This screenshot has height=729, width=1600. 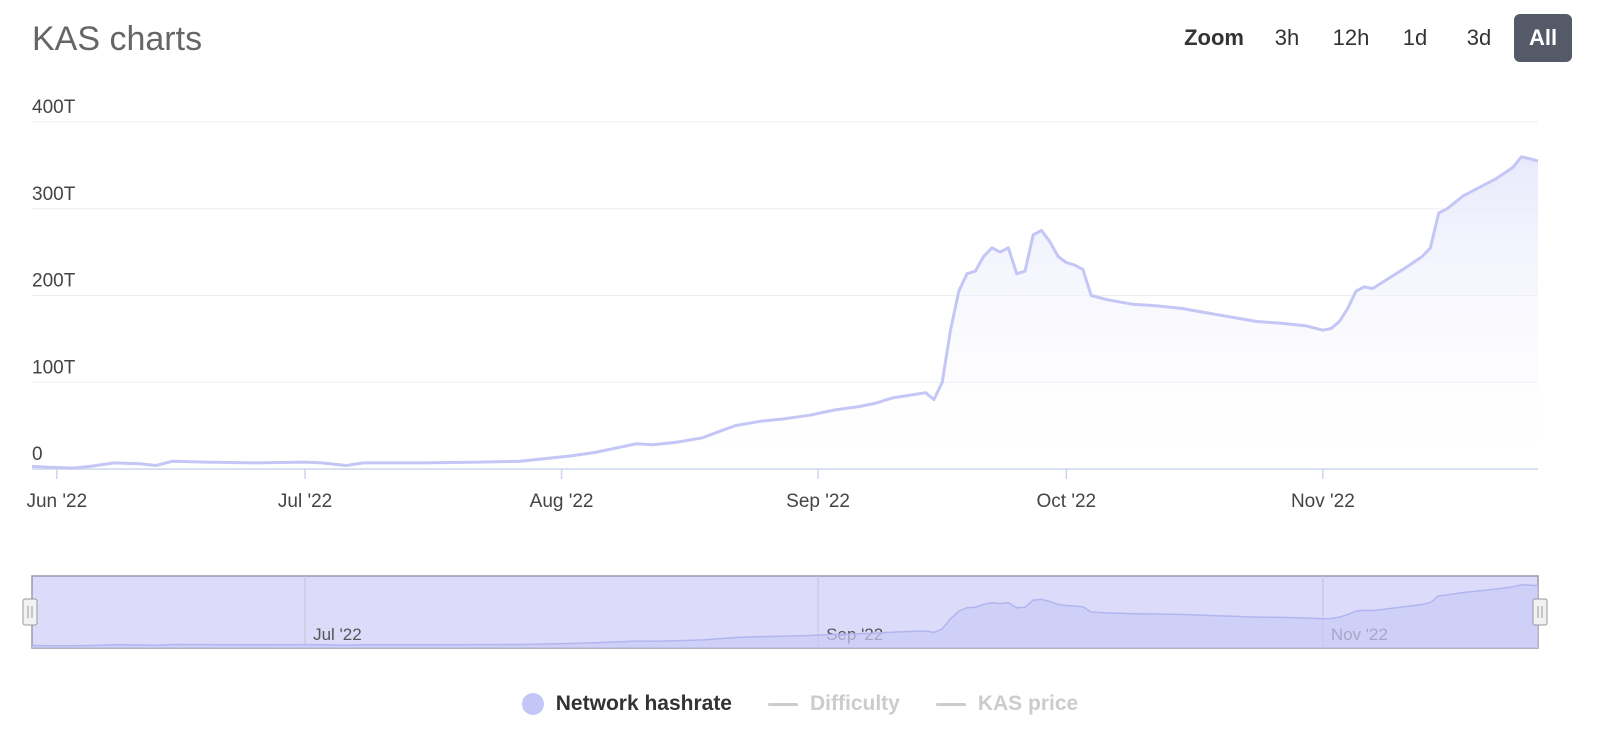 I want to click on zoom-range-selector: Zoom 3h 12h 1d 3d All, so click(x=1378, y=38).